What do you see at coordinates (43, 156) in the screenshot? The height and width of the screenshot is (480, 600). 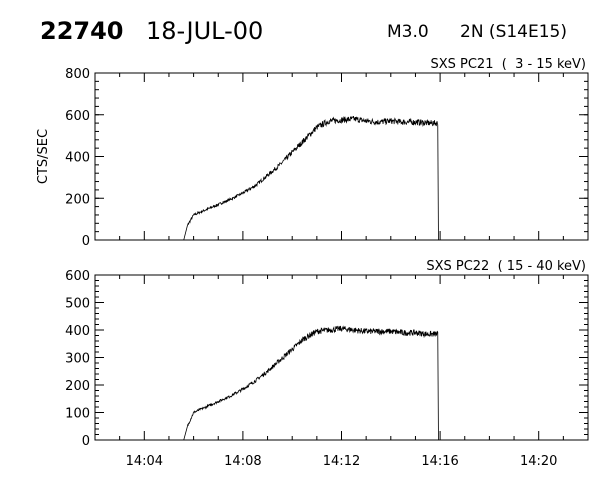 I see `y-axis-label: CTS/SEC` at bounding box center [43, 156].